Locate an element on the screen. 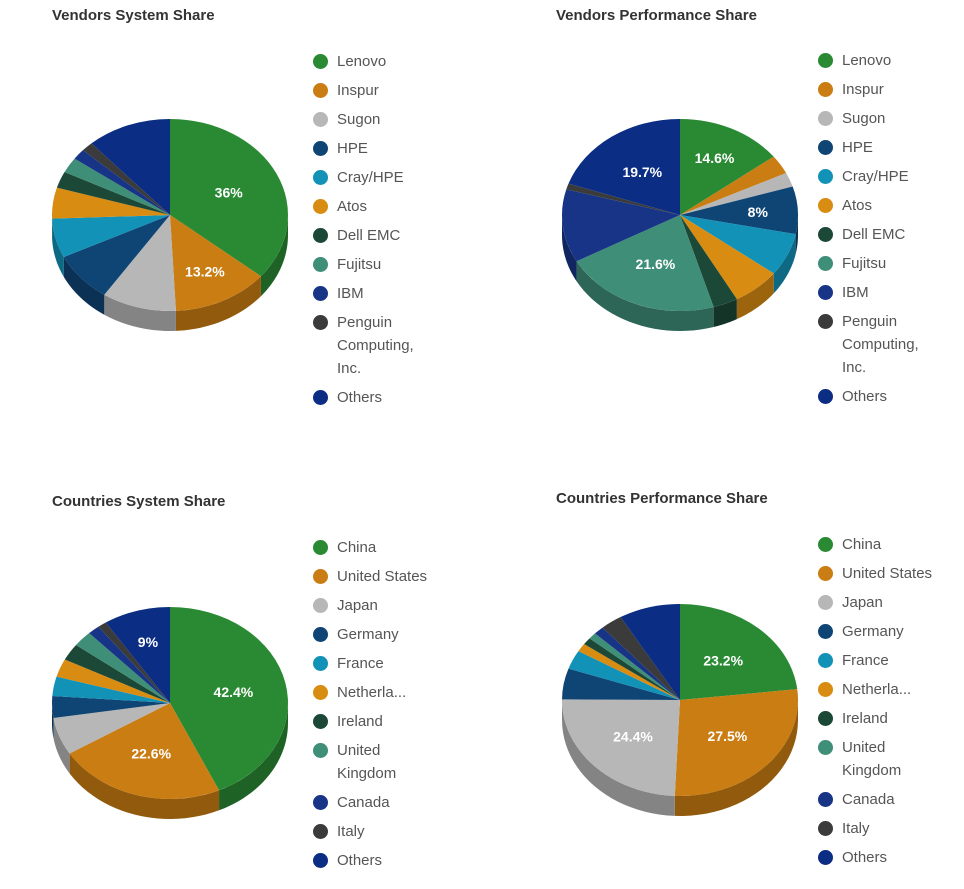 This screenshot has height=889, width=964. vendors-performance-pie: 14.6% 8% 21.6% 19.7% is located at coordinates (680, 225).